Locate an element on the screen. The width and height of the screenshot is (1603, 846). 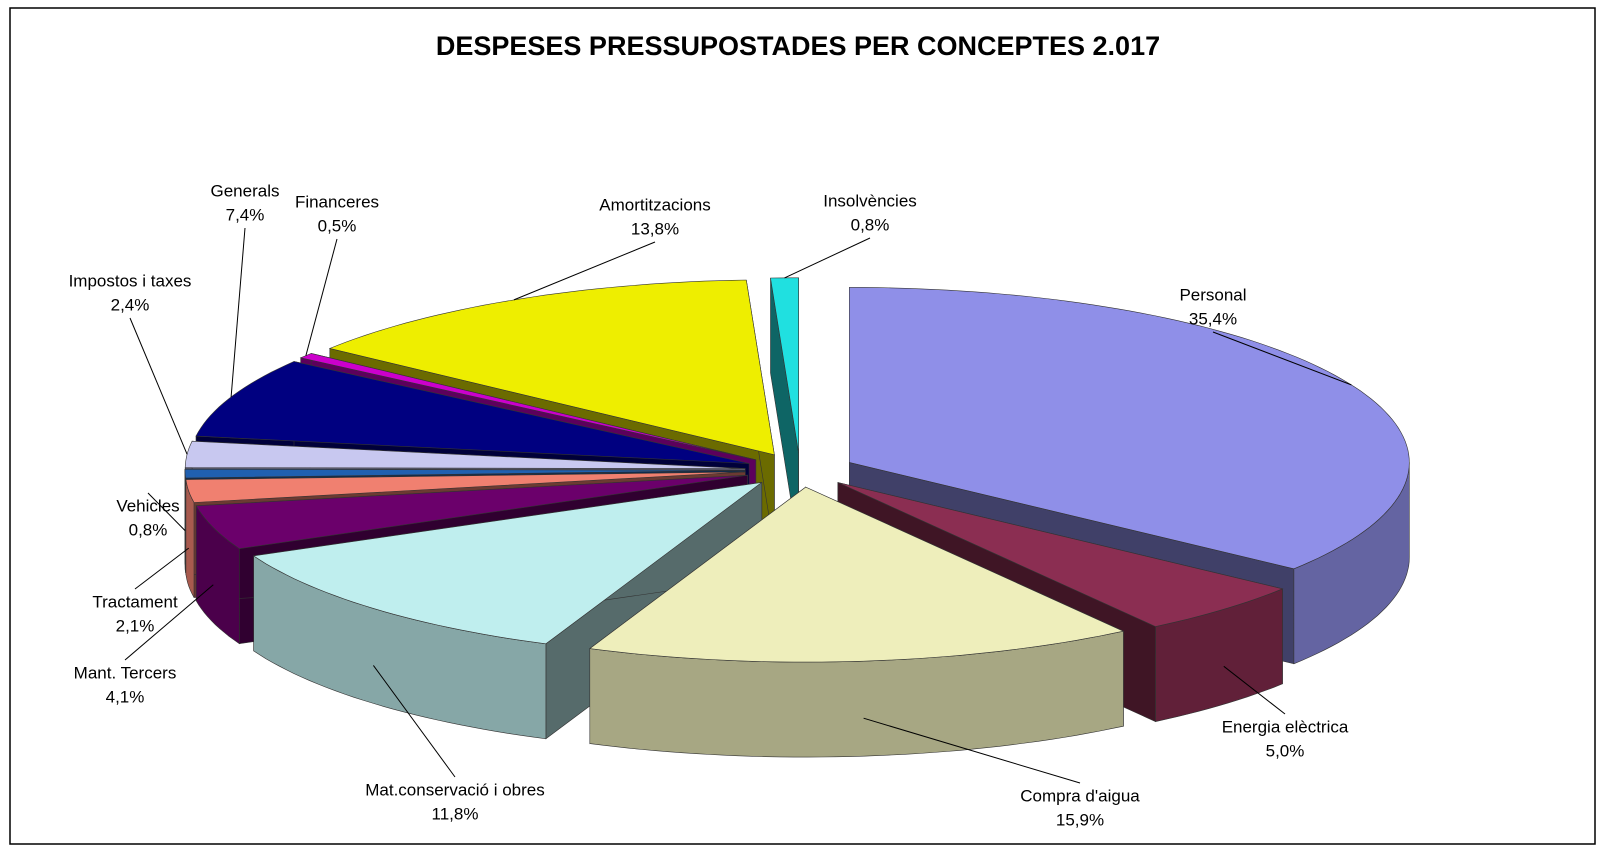
slice-label: Tractament is located at coordinates (135, 601).